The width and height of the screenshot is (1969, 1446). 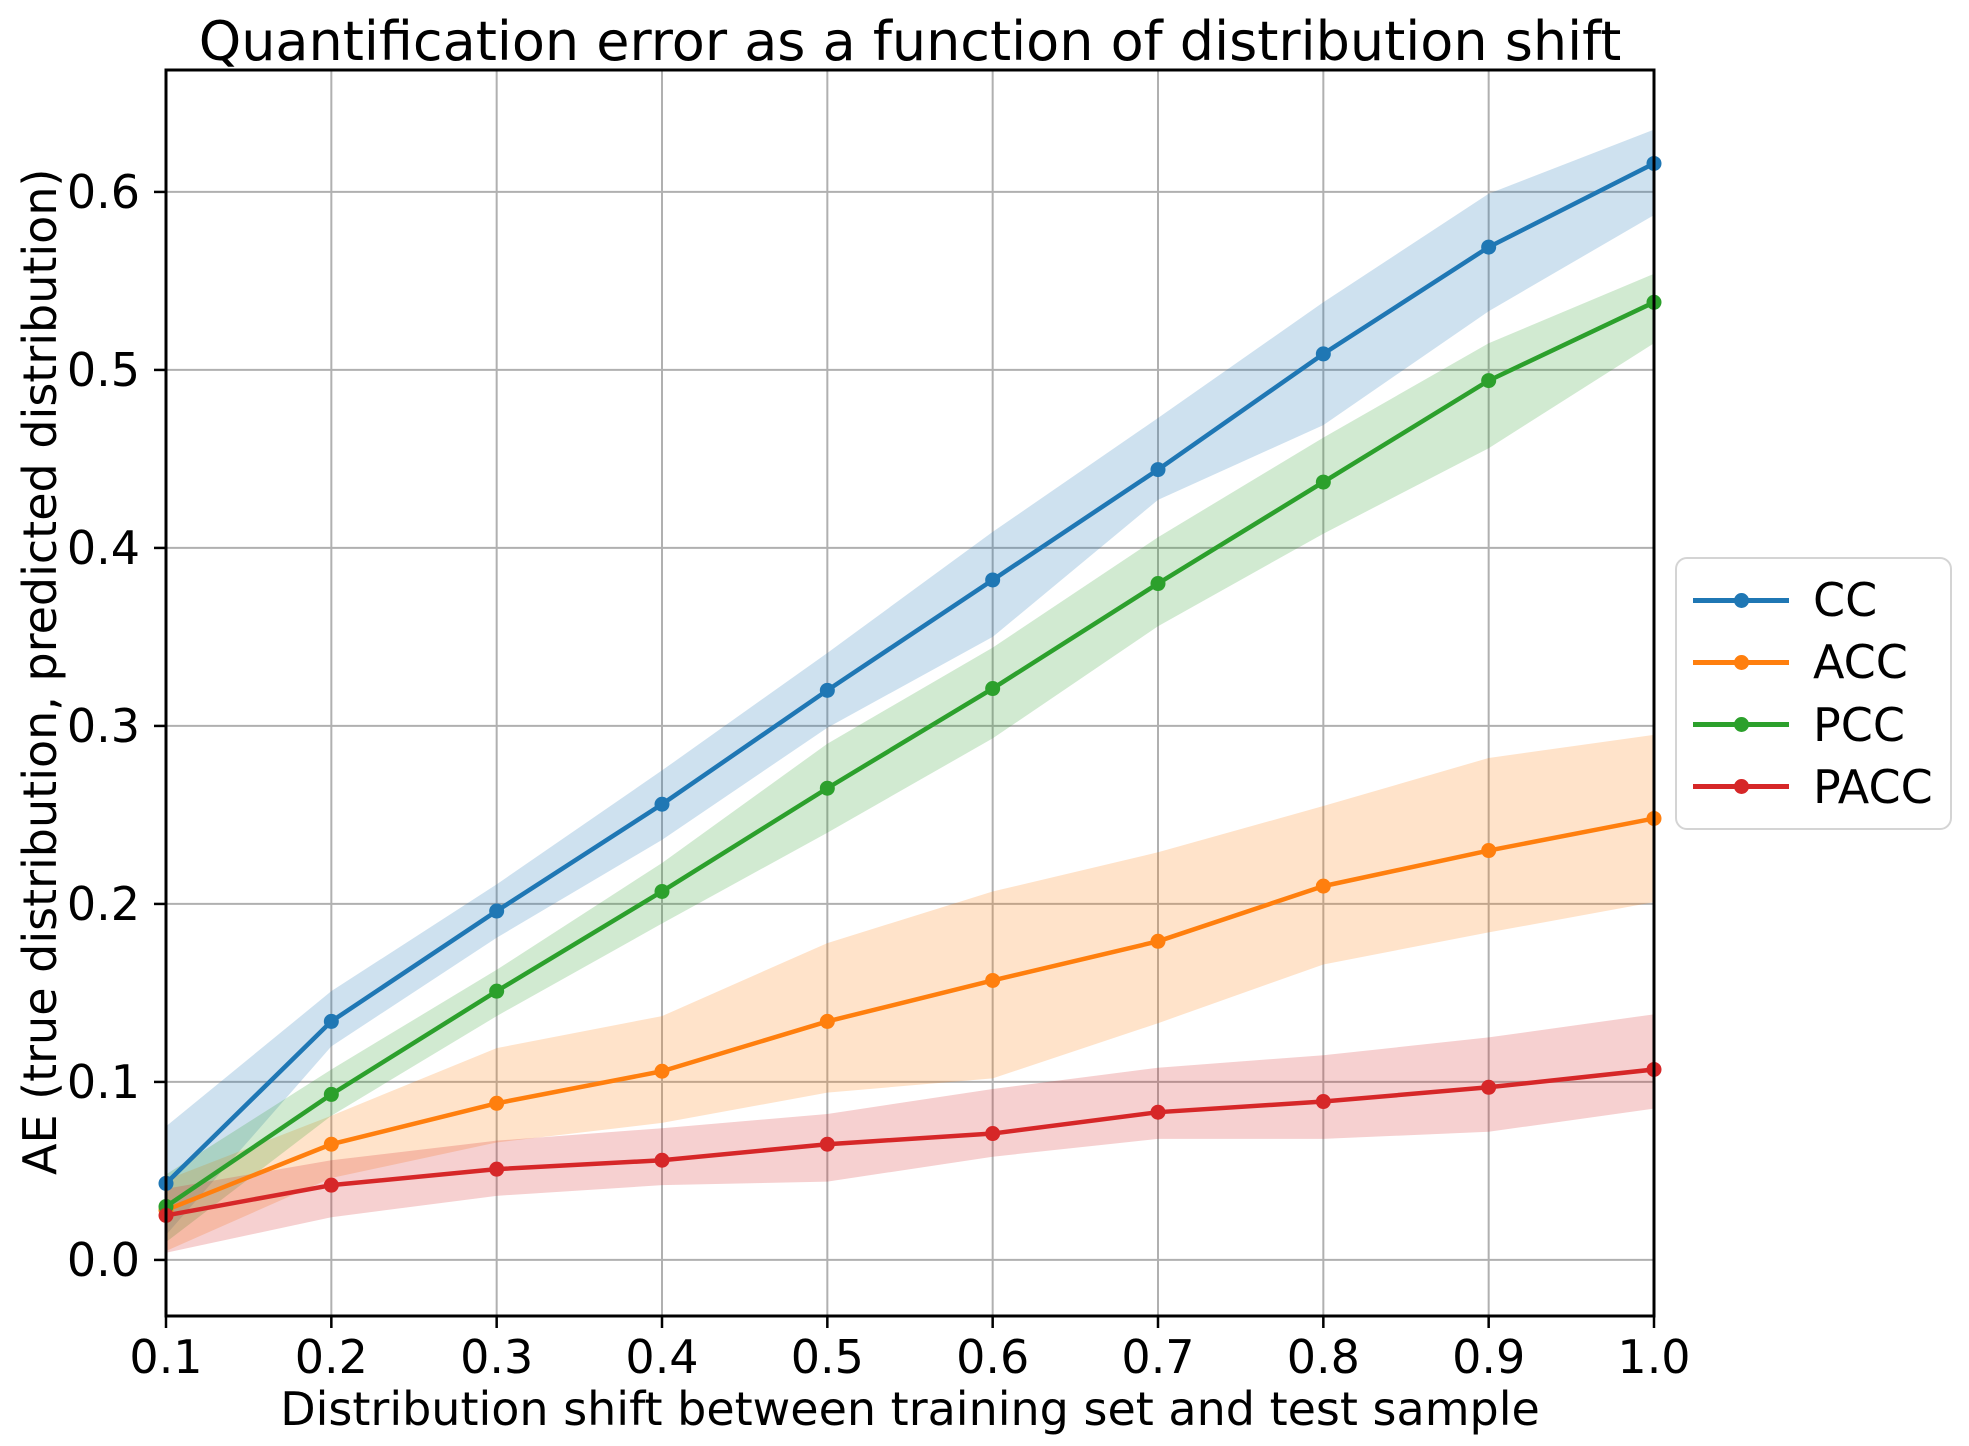 I want to click on legend: CC ACC PCC PACC, so click(x=1813, y=693).